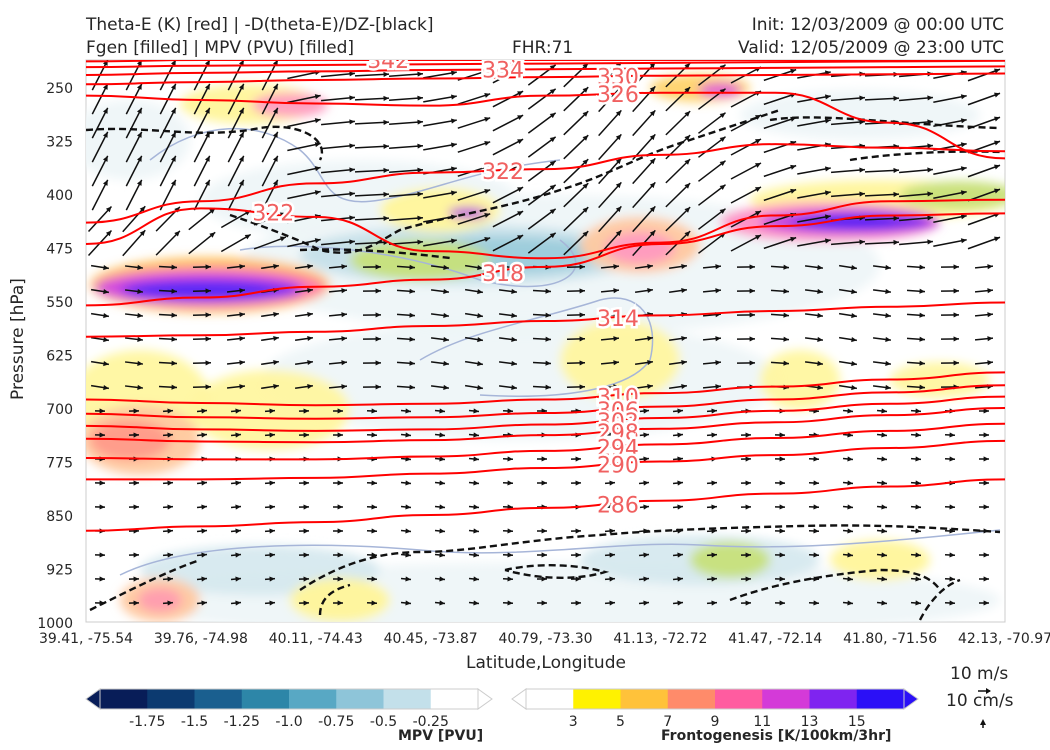  Describe the element at coordinates (59, 357) in the screenshot. I see `y-tick-label: 625` at that location.